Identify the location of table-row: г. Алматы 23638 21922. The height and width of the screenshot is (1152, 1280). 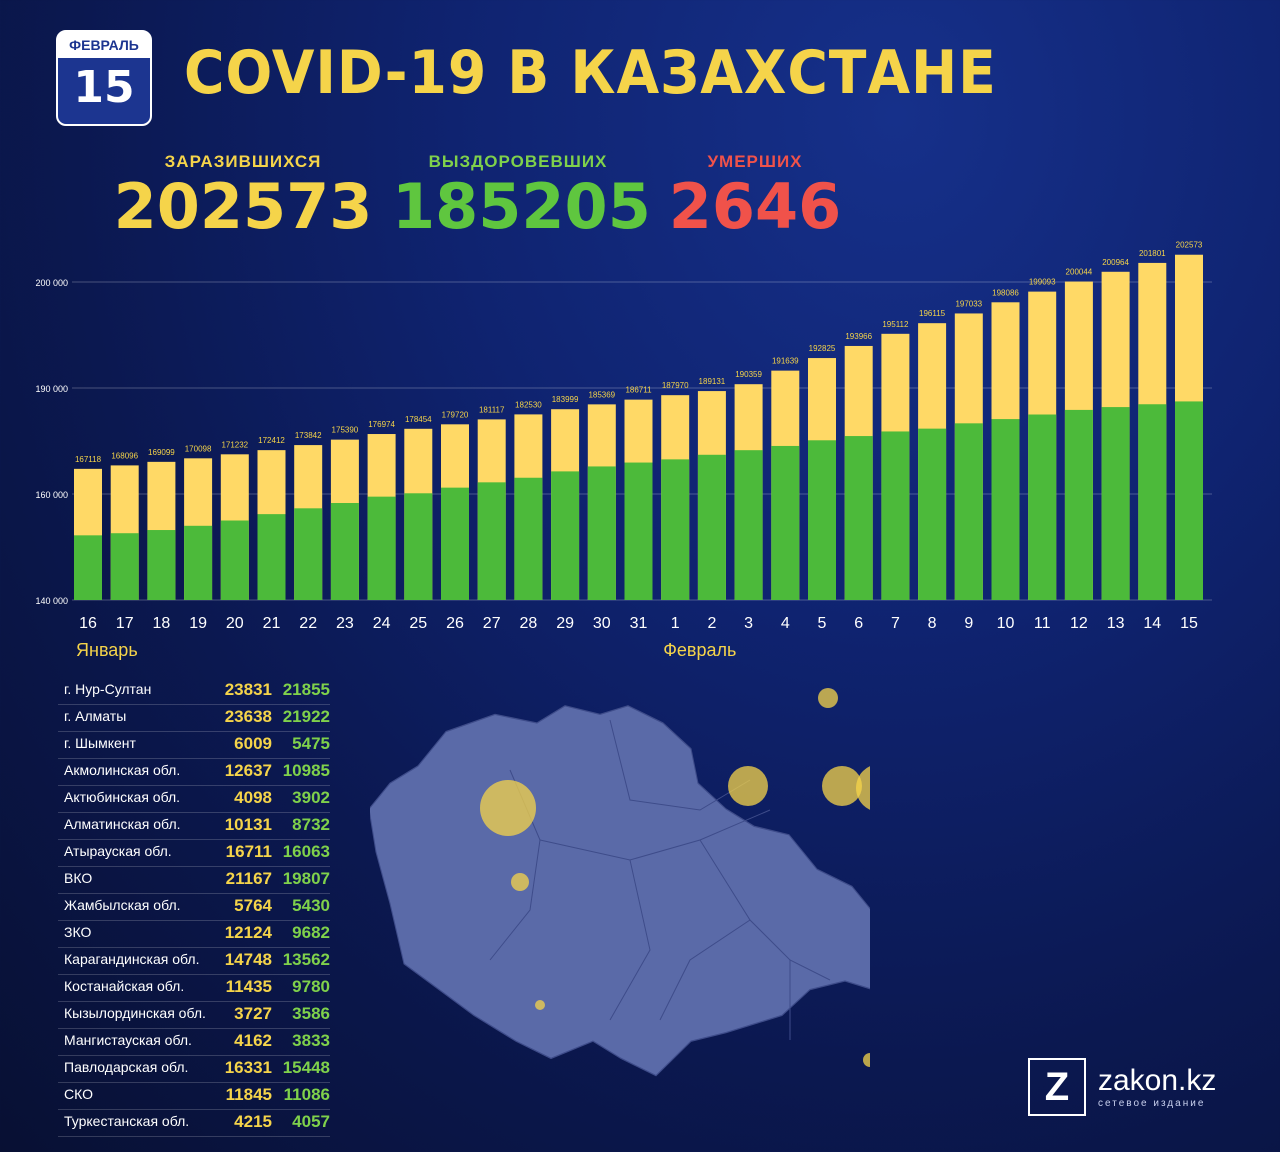
(194, 718).